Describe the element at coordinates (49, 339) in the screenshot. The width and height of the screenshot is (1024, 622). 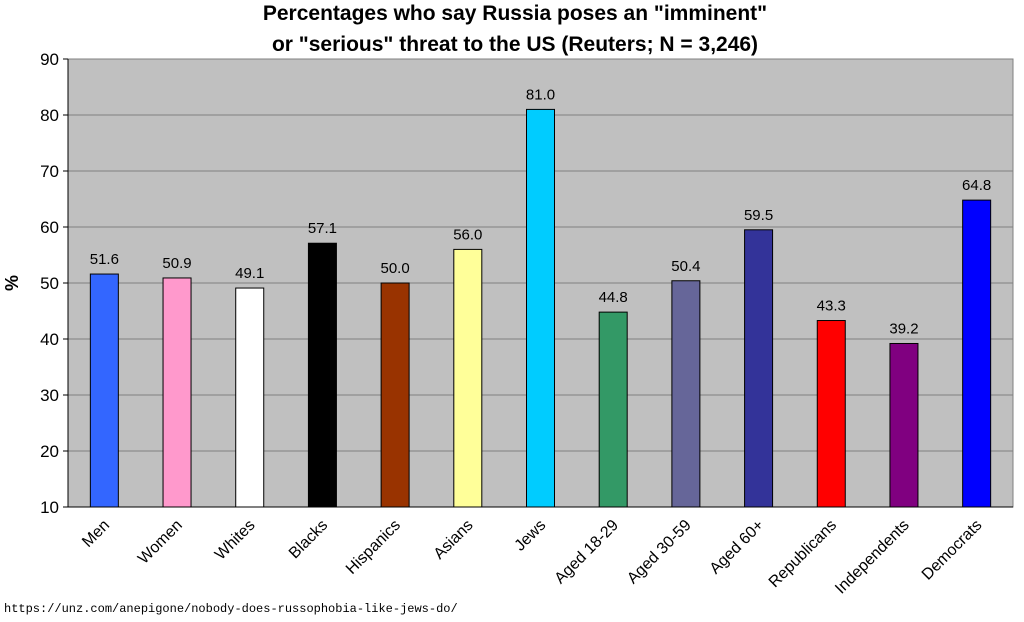
I see `y-tick-label: 40` at that location.